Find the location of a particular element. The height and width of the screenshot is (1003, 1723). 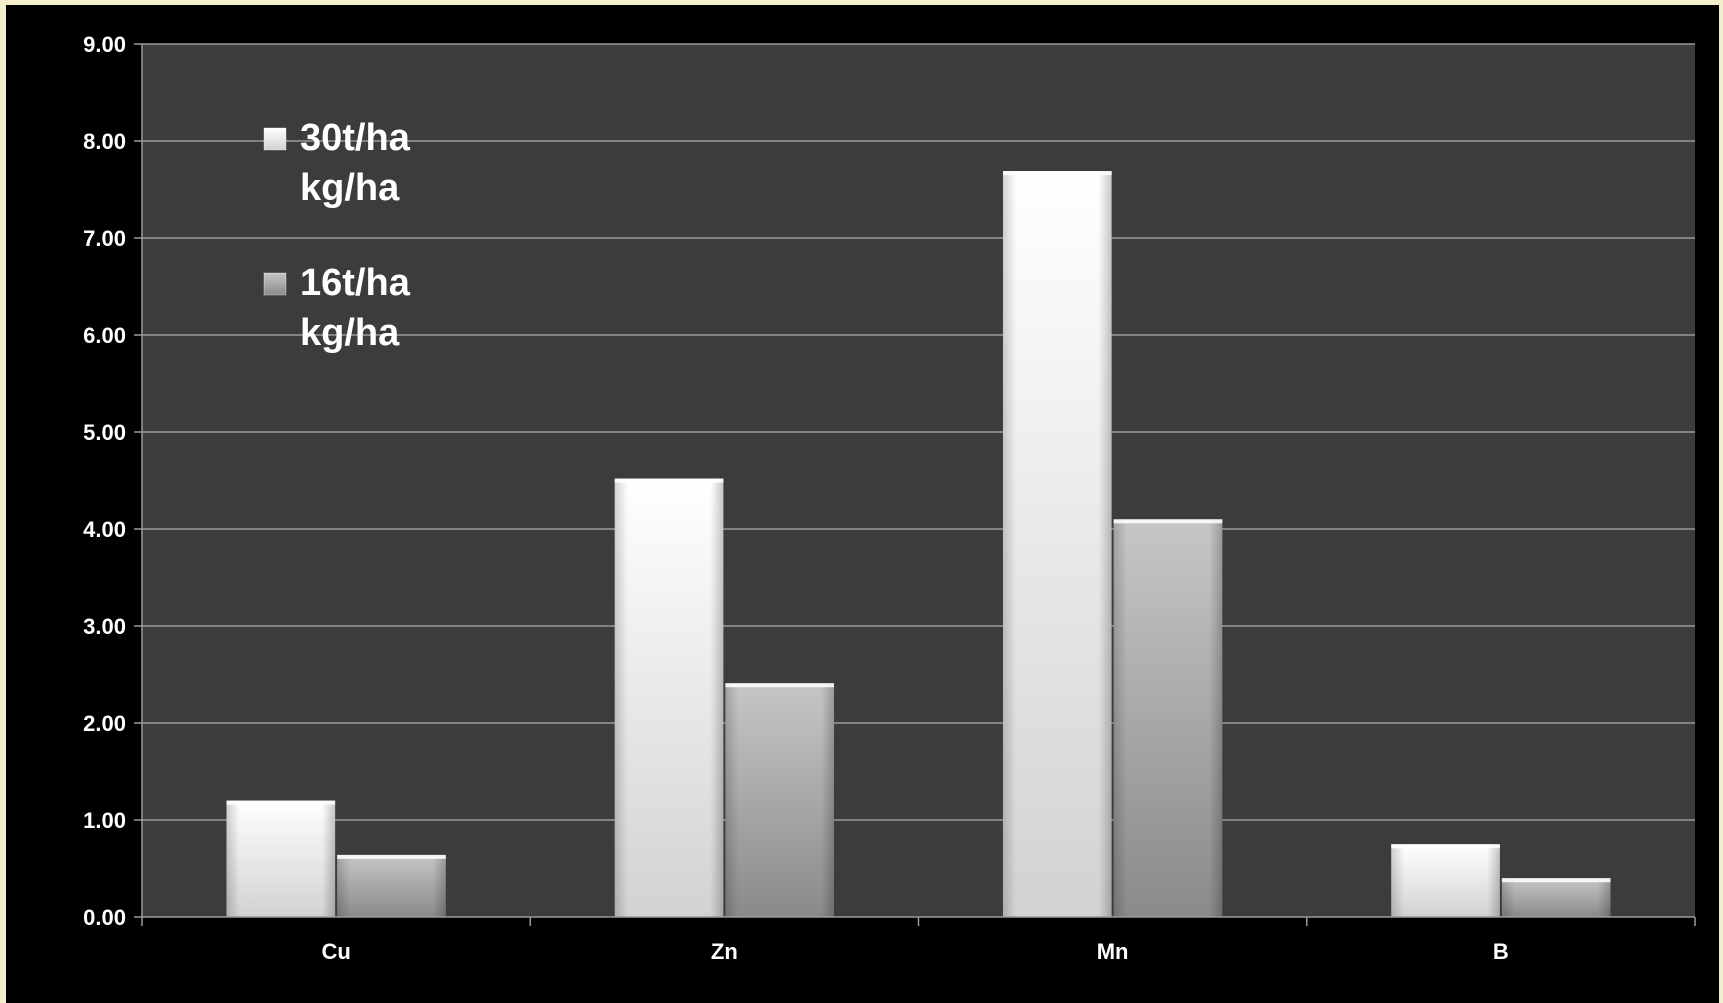

y-tick-label: 1.00 is located at coordinates (104, 820).